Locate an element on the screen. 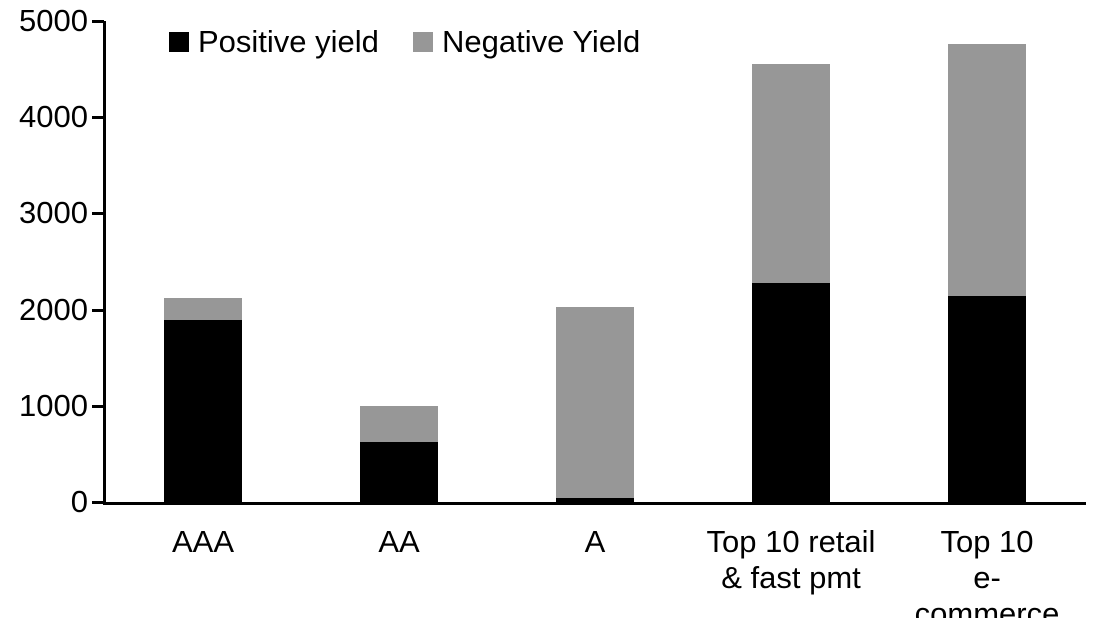 Image resolution: width=1102 pixels, height=618 pixels. legend-label-negative-yield: Negative Yield is located at coordinates (541, 41).